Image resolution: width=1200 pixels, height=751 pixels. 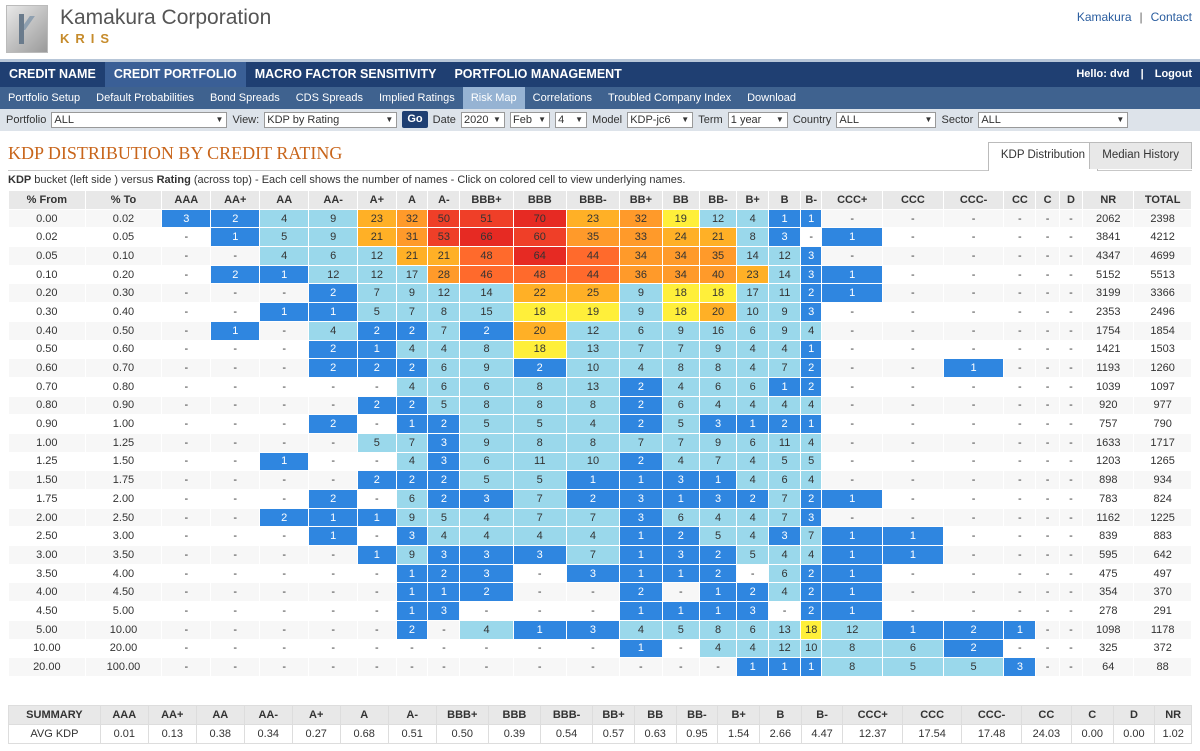 What do you see at coordinates (145, 98) in the screenshot?
I see `subnav-default-probabilities: Default Probabilities` at bounding box center [145, 98].